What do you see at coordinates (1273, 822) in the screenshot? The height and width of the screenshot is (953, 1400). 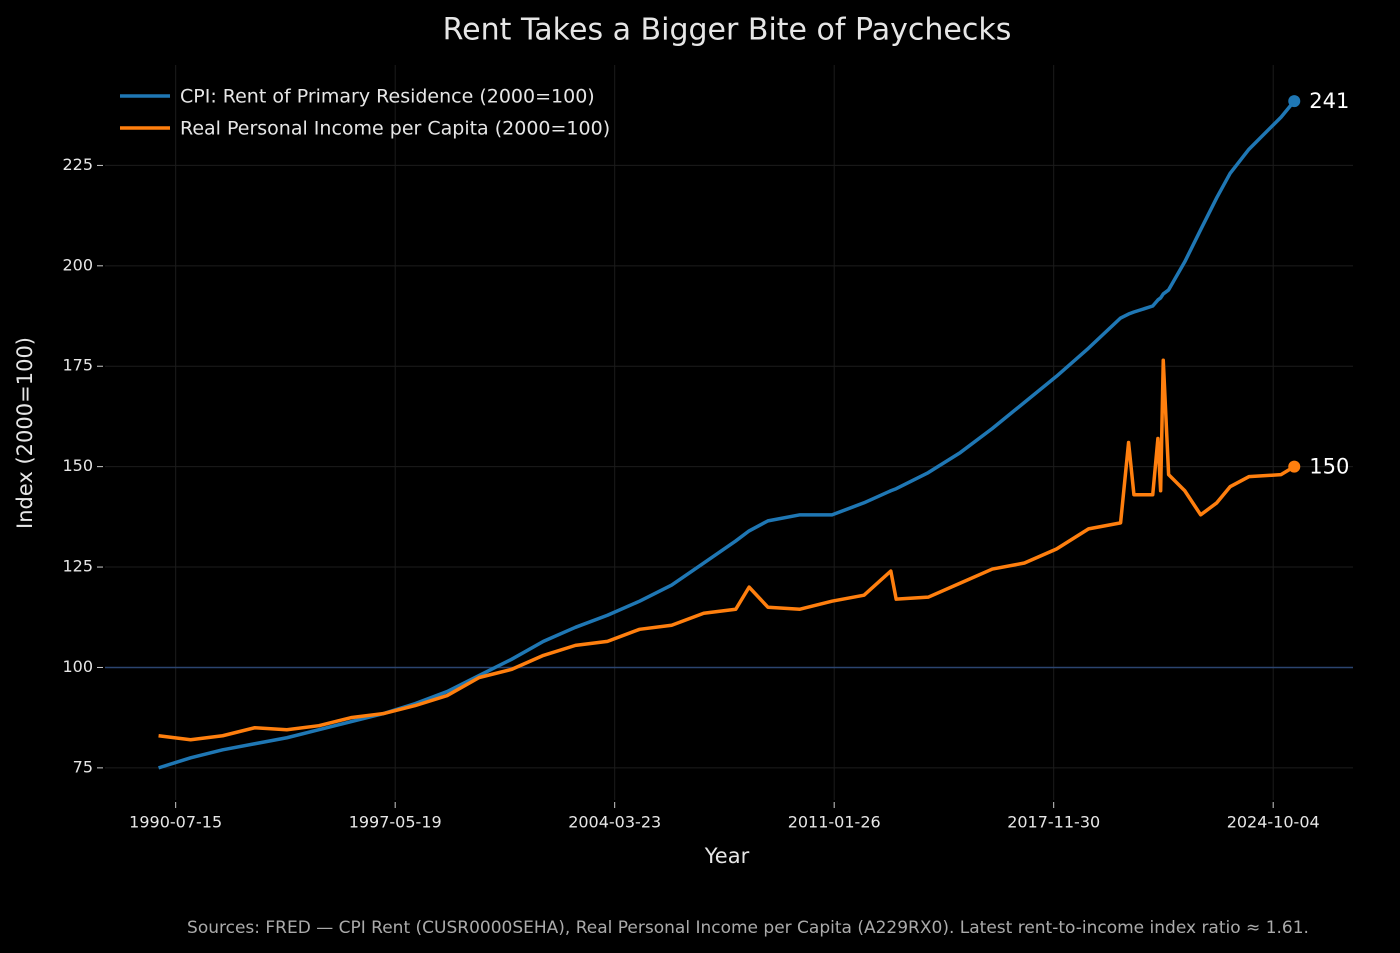 I see `x-tick-label: 2024-10-04` at bounding box center [1273, 822].